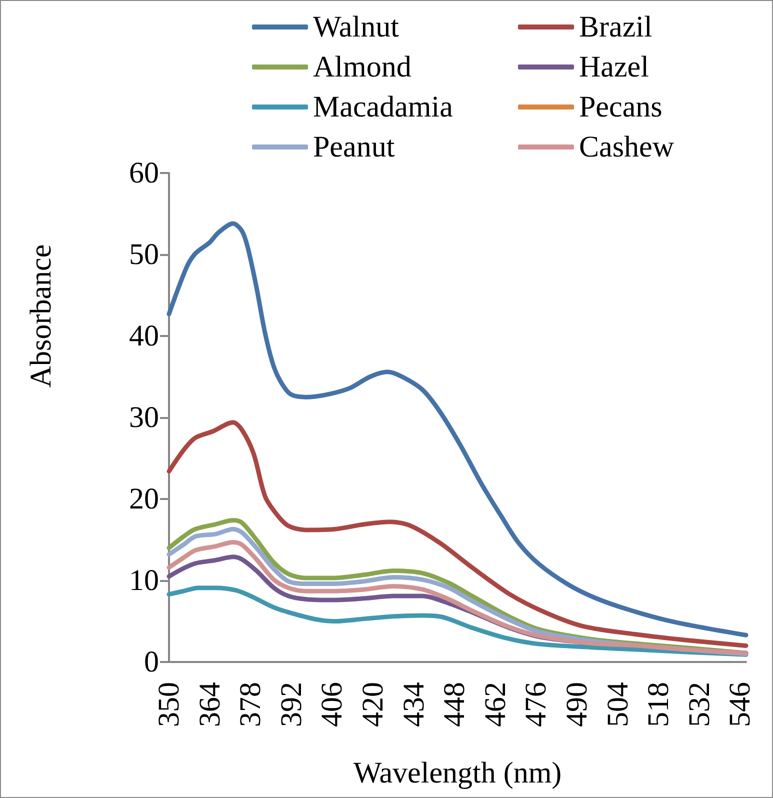 This screenshot has height=798, width=773. What do you see at coordinates (457, 621) in the screenshot?
I see `line-series` at bounding box center [457, 621].